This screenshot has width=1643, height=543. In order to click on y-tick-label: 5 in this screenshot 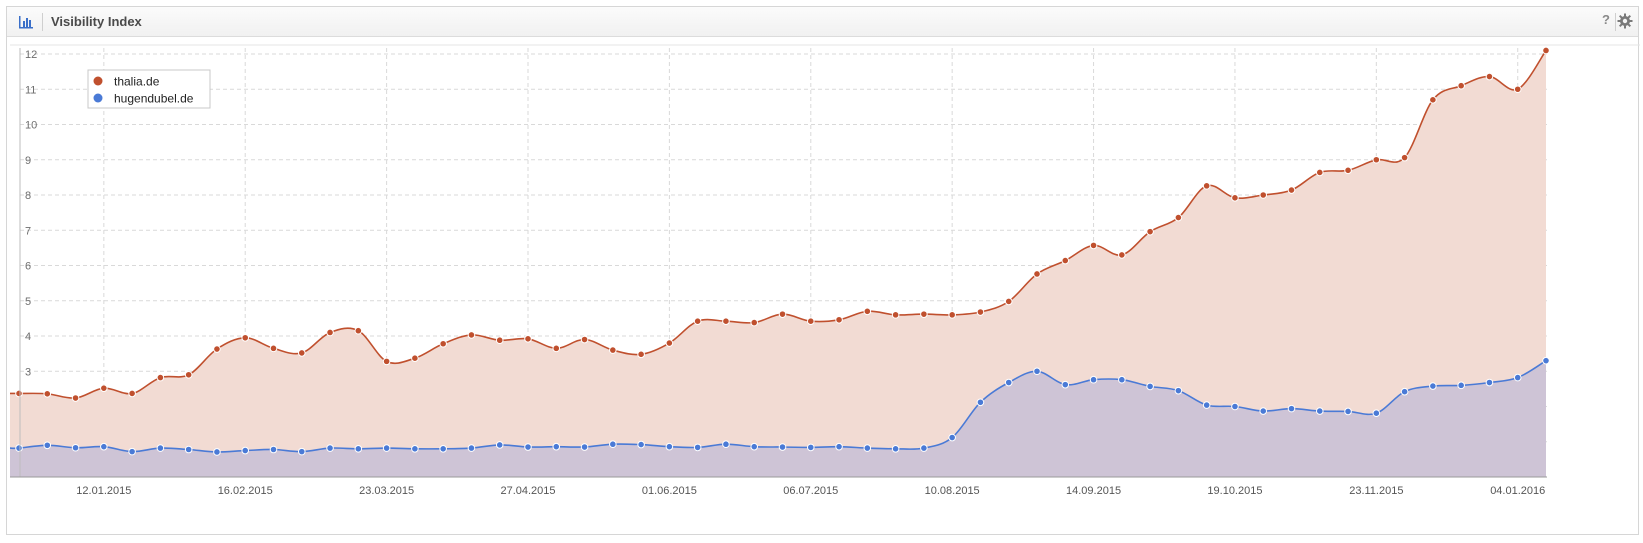, I will do `click(28, 302)`.